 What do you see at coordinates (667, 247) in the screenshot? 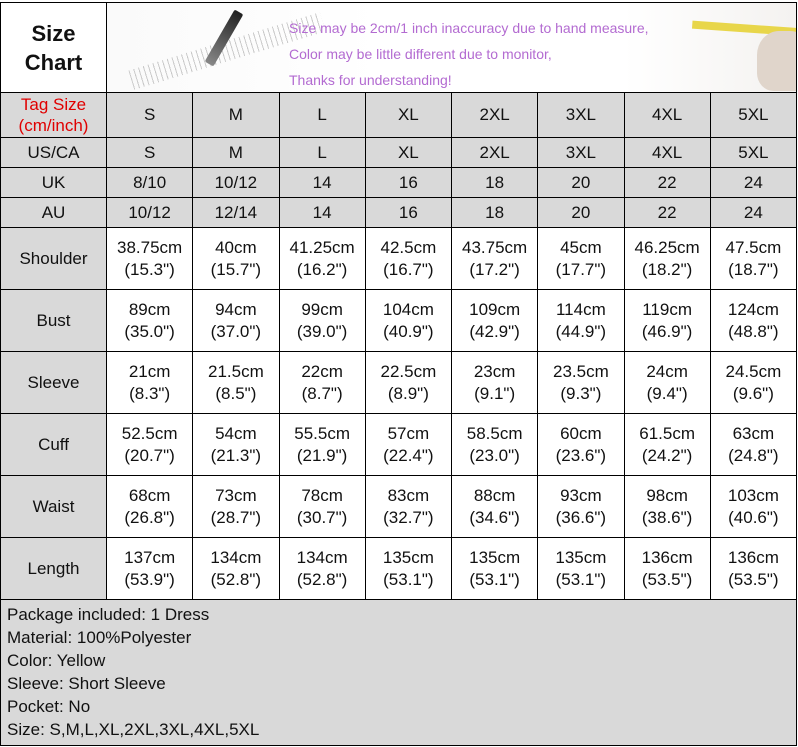
I see `cm-value: 46.25cm` at bounding box center [667, 247].